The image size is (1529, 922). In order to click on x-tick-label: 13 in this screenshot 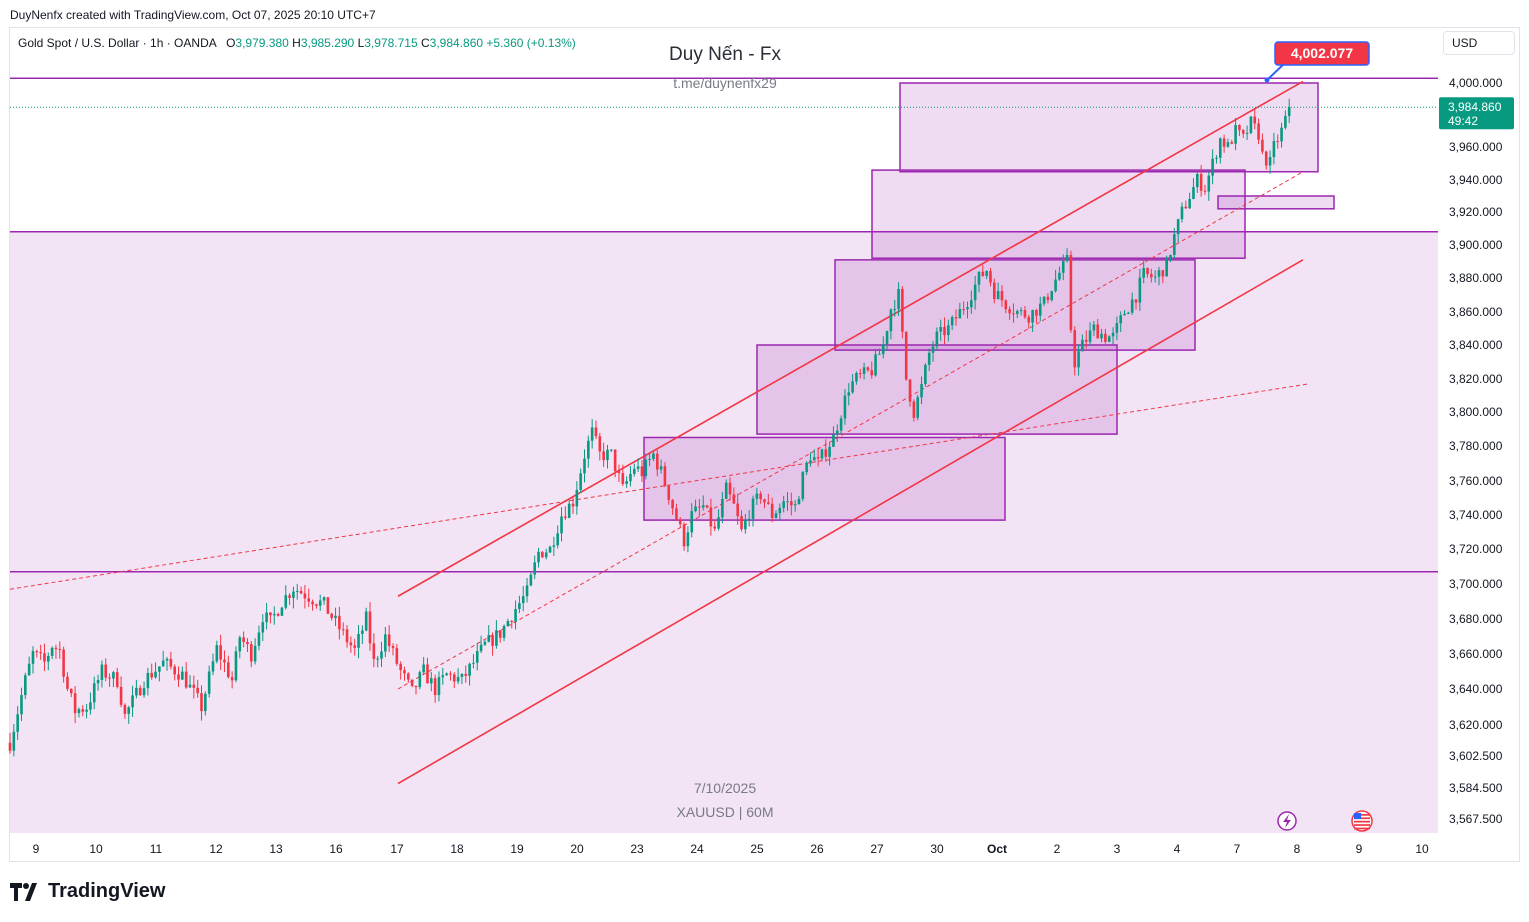, I will do `click(276, 849)`.